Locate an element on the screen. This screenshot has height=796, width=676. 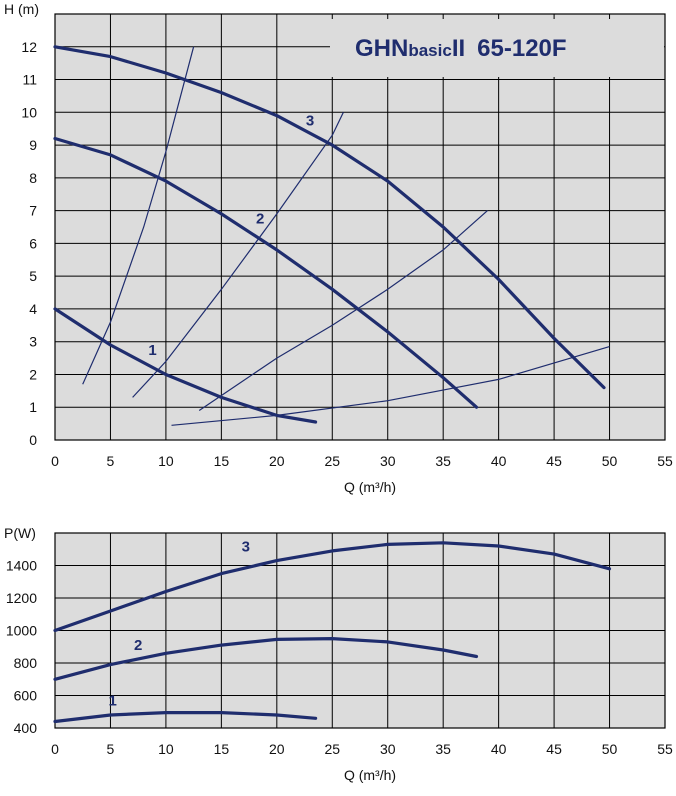
title-text: GHNbasicII 65-120F is located at coordinates (461, 48).